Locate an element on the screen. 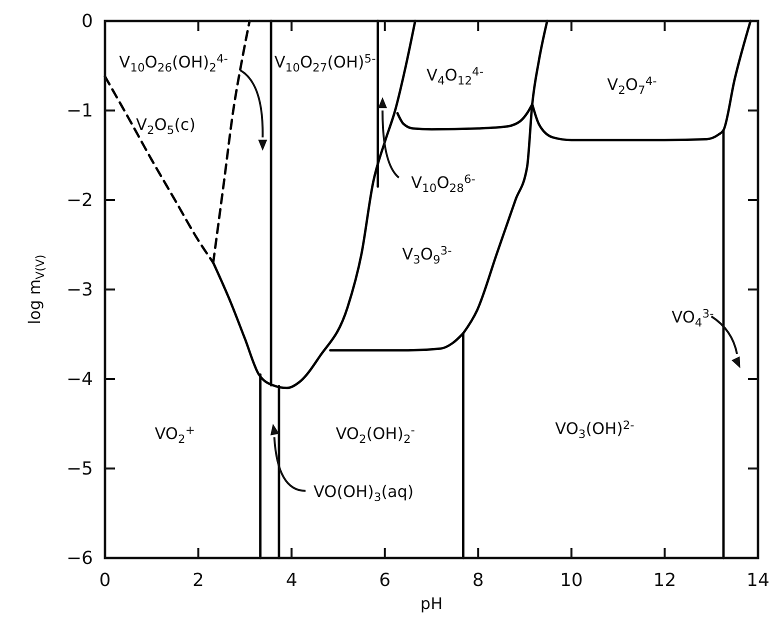  y-tick-label: 0 is located at coordinates (87, 21).